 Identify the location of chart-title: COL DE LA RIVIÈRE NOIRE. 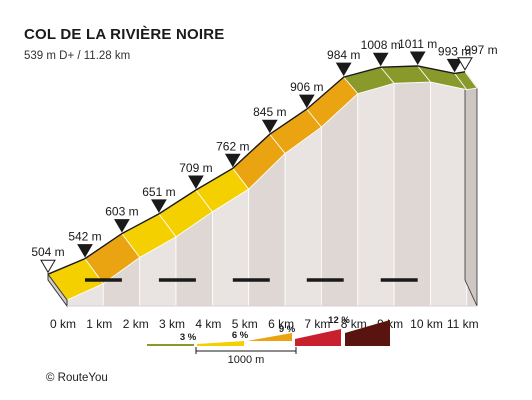
(124, 34).